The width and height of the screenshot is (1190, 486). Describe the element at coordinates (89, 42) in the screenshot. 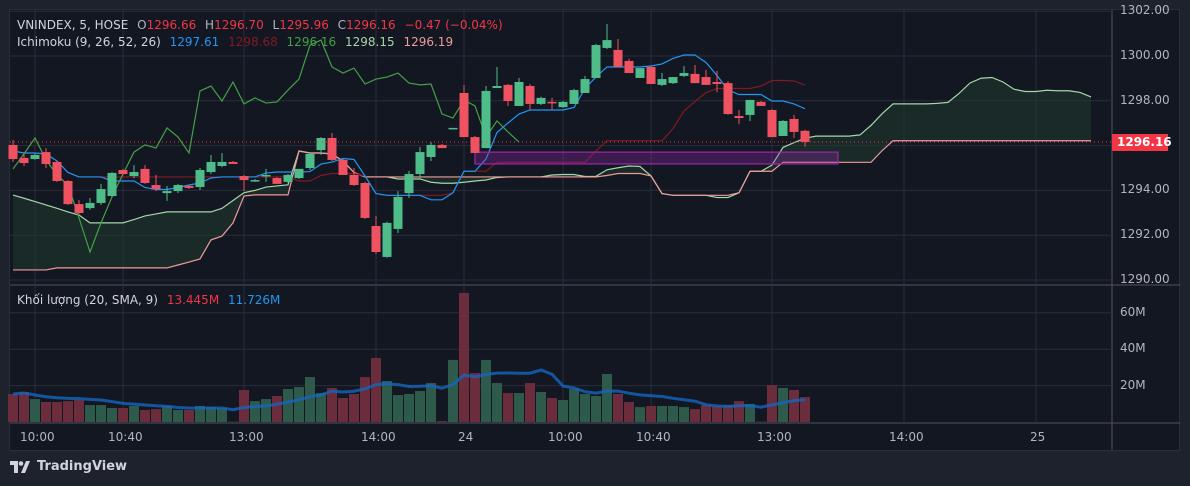

I see `ichimoku-label: Ichimoku (9, 26, 52, 26)` at that location.